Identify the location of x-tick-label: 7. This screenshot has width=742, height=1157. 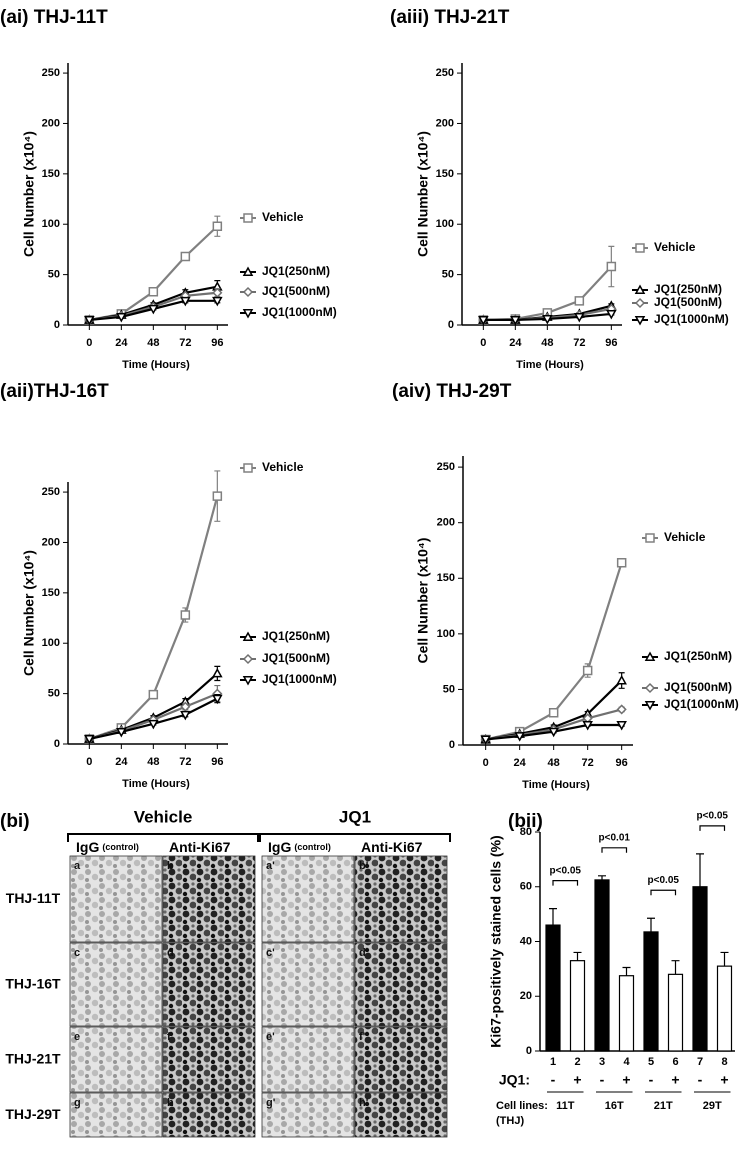
(700, 1062).